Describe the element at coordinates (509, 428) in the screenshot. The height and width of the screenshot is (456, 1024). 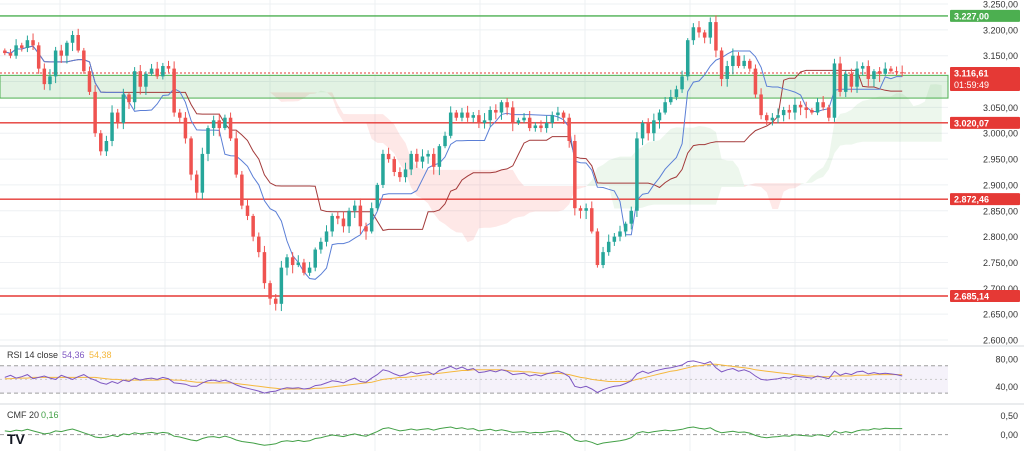
I see `cmf-pane: 0,50 0,00` at that location.